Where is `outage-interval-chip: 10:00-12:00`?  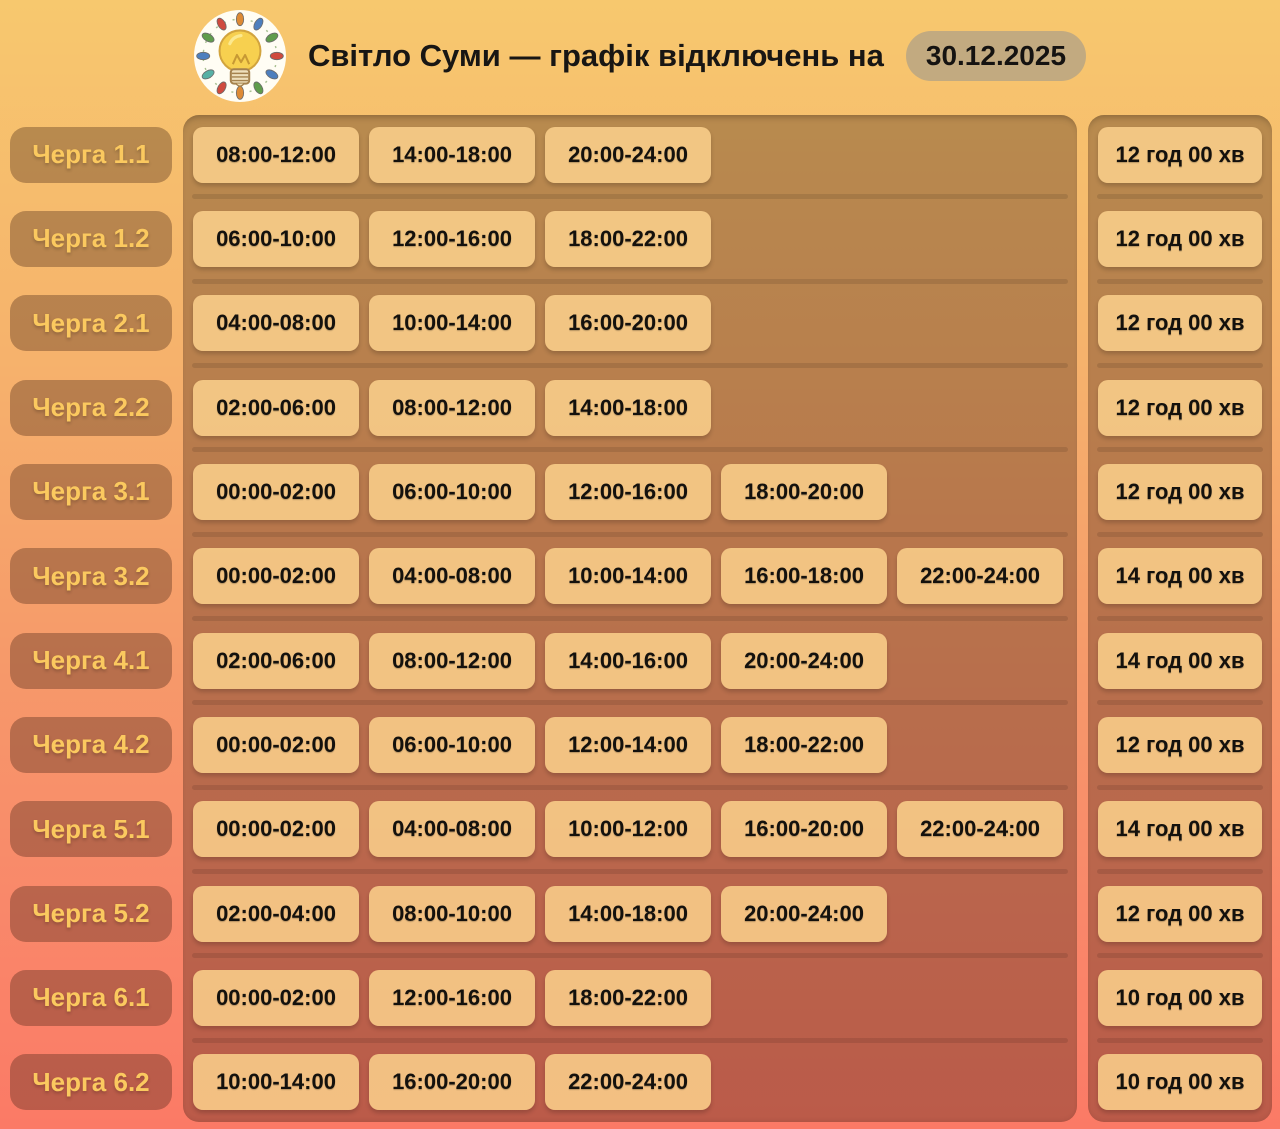 outage-interval-chip: 10:00-12:00 is located at coordinates (628, 829).